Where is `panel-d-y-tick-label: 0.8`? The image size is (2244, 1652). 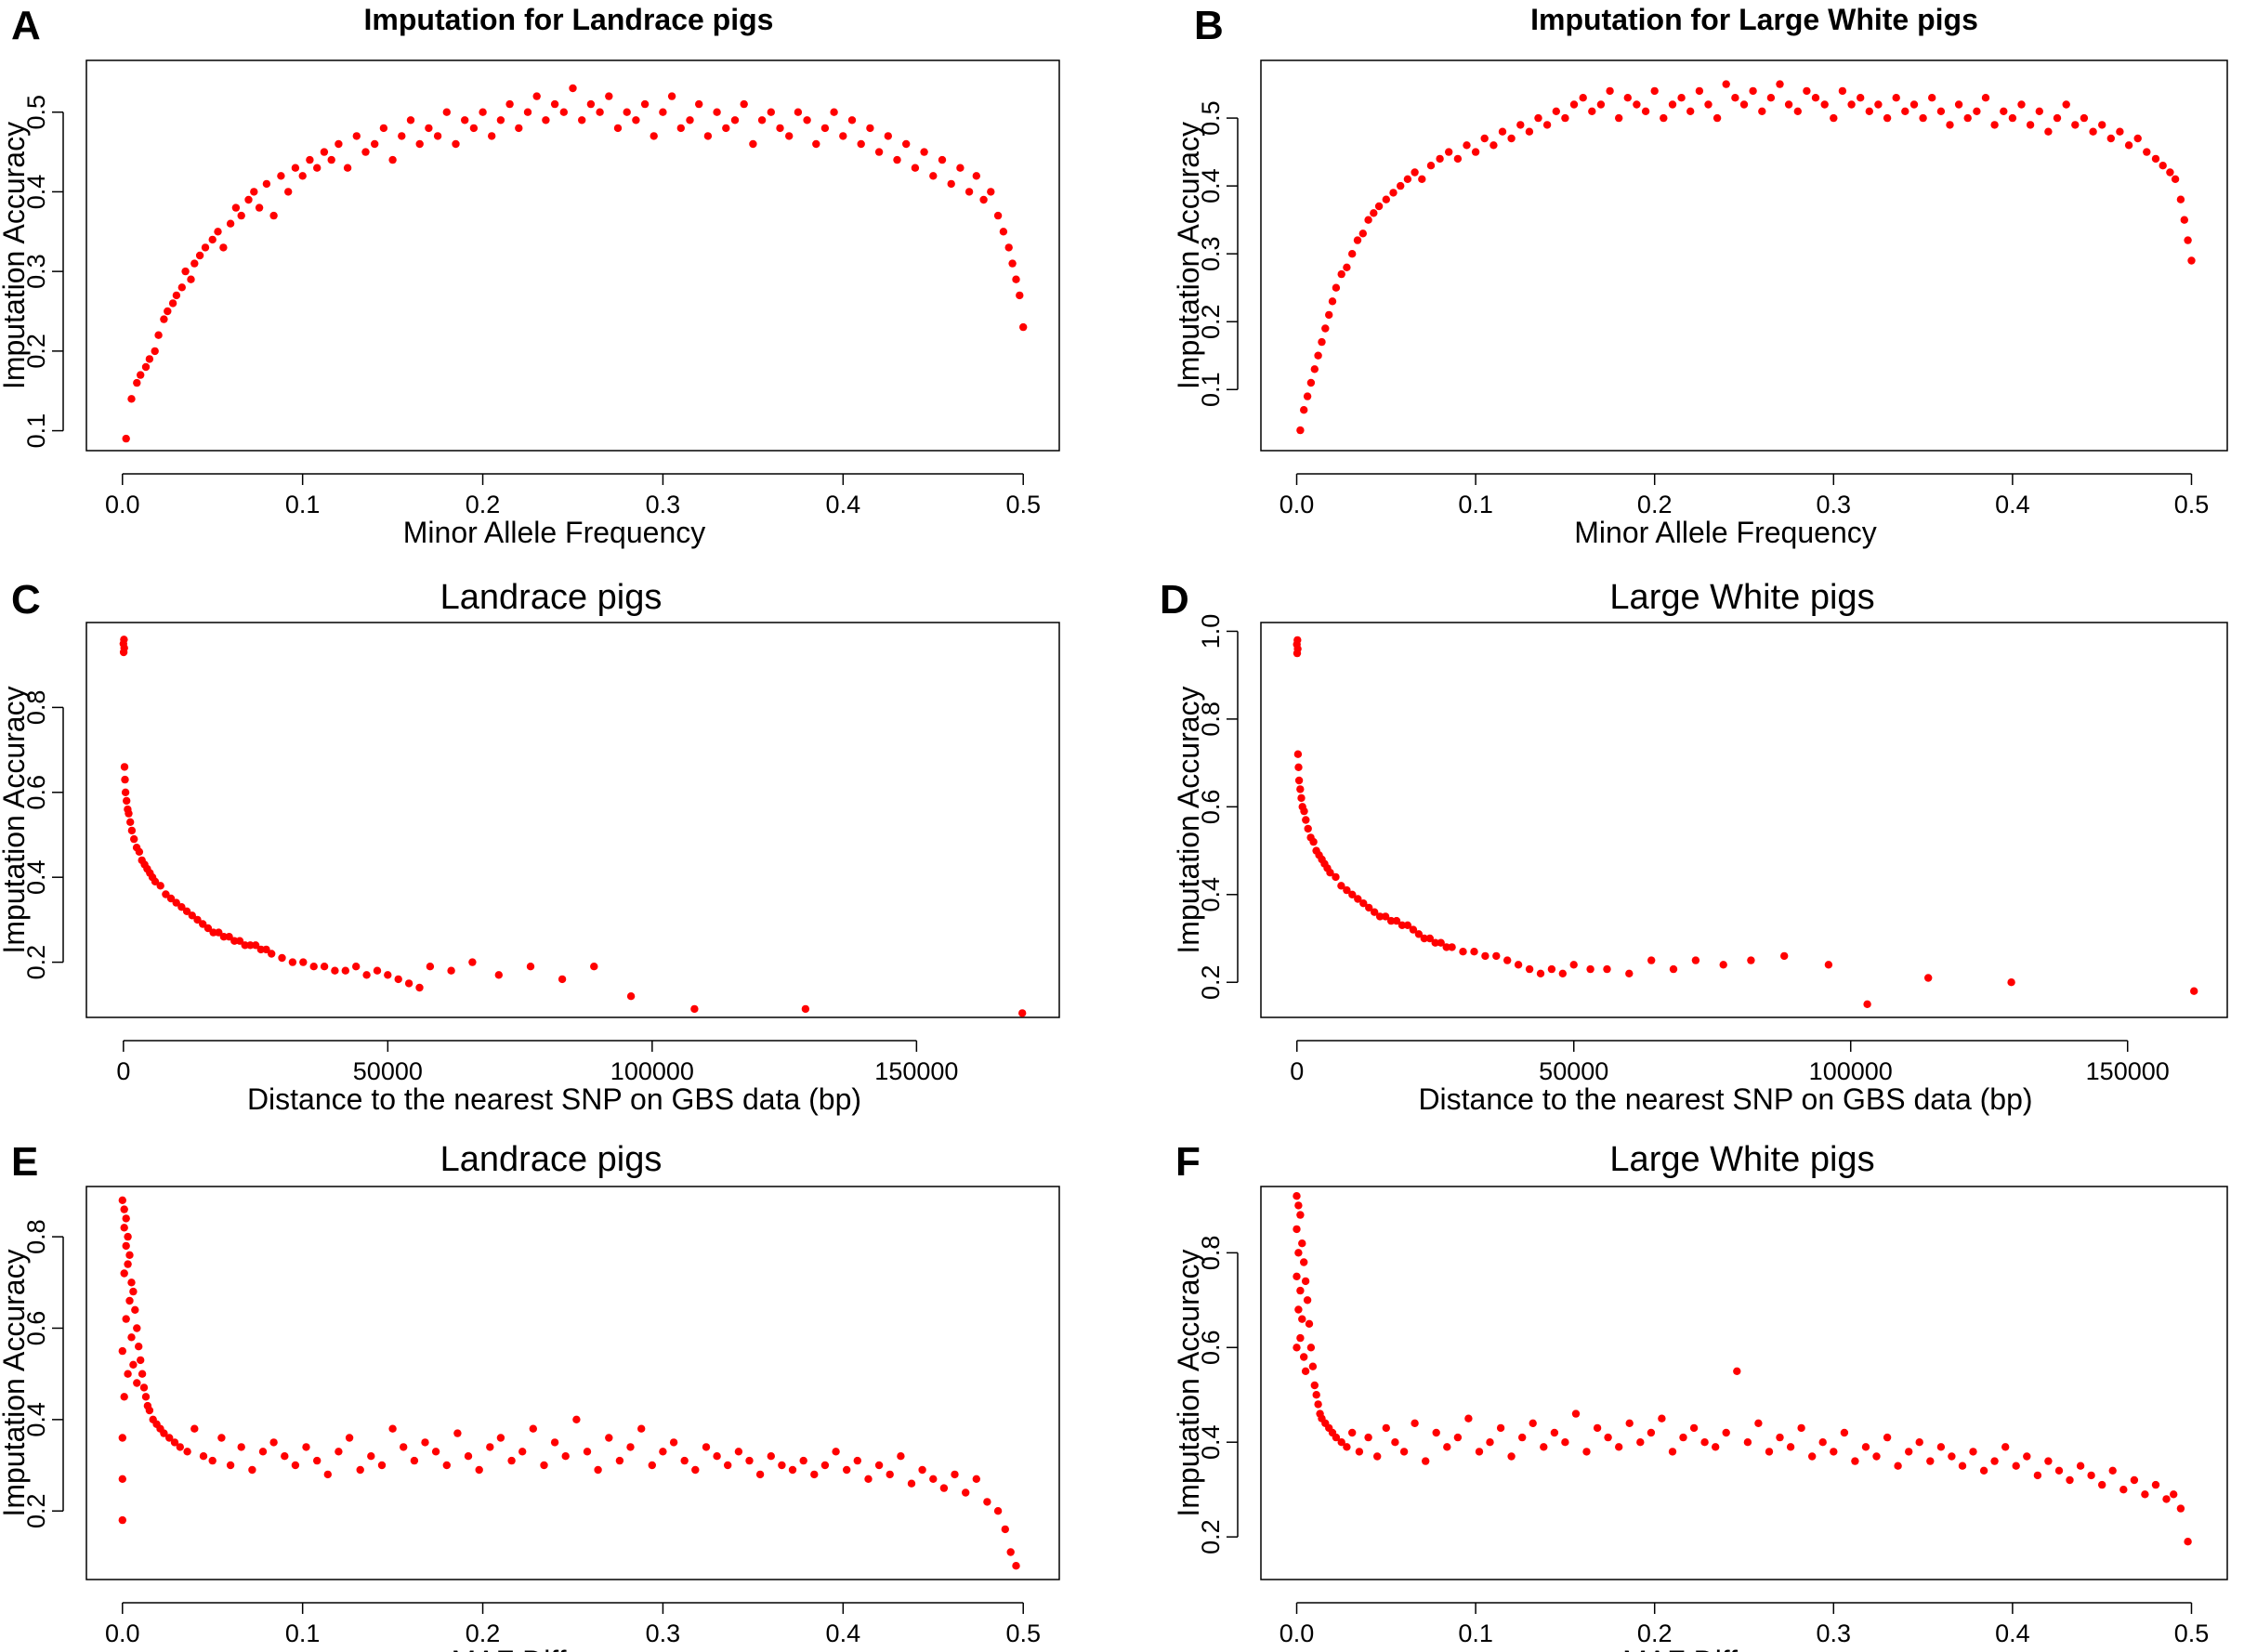
panel-d-y-tick-label: 0.8 is located at coordinates (1211, 719).